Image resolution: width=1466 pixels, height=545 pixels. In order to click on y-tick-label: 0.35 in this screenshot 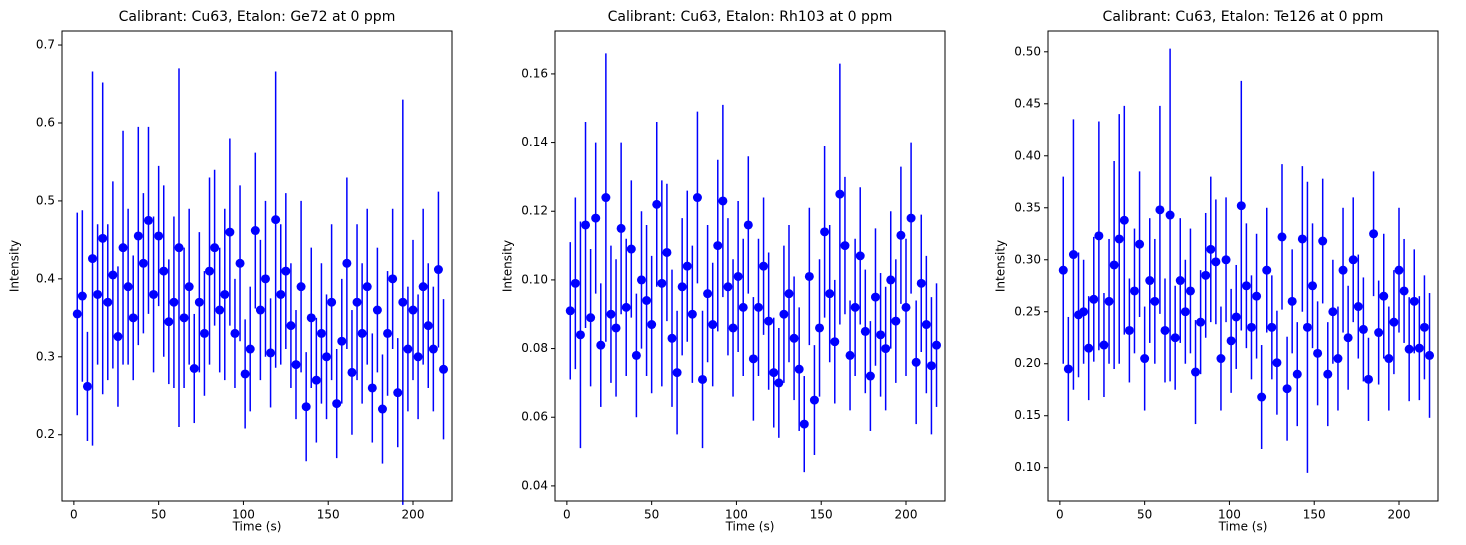, I will do `click(1027, 207)`.